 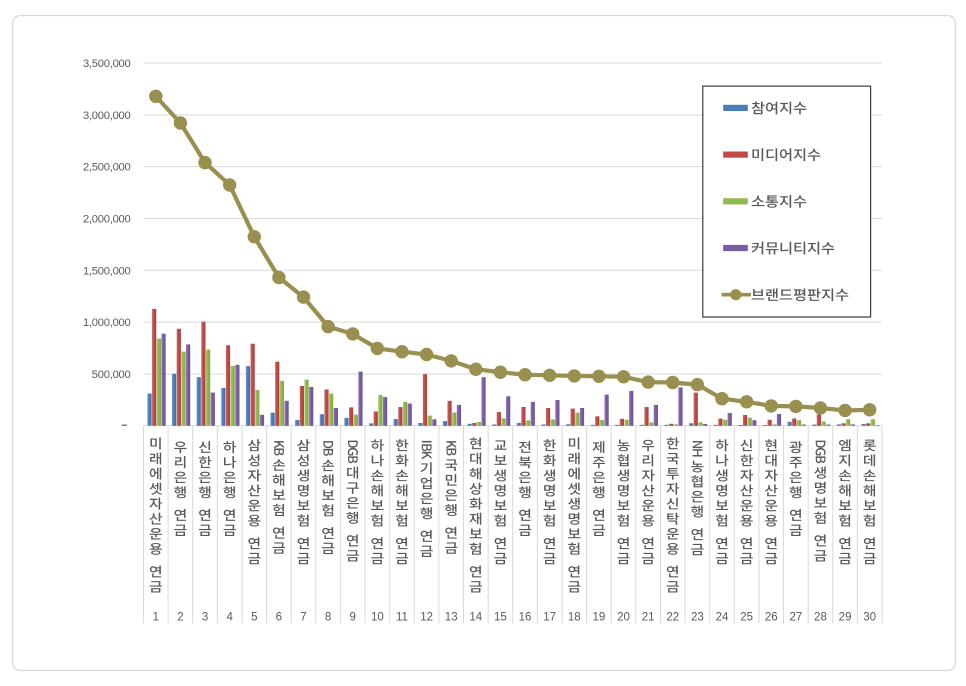 What do you see at coordinates (648, 618) in the screenshot?
I see `svg-text: 21` at bounding box center [648, 618].